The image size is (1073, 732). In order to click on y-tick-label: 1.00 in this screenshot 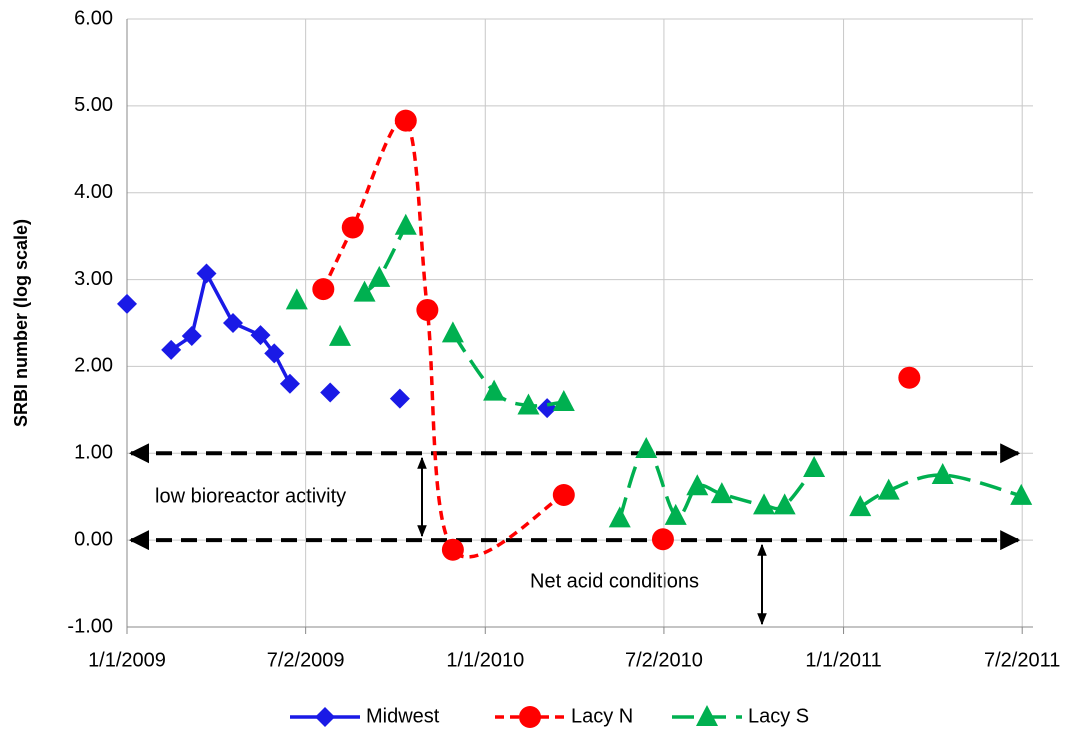, I will do `click(93, 453)`.